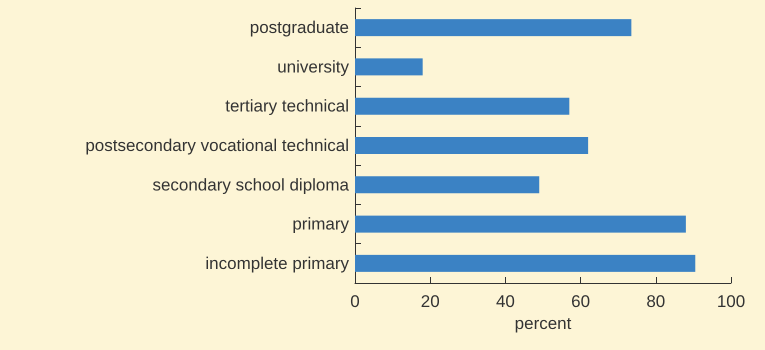 The height and width of the screenshot is (350, 765). What do you see at coordinates (287, 106) in the screenshot?
I see `y-tick-label: tertiary technical` at bounding box center [287, 106].